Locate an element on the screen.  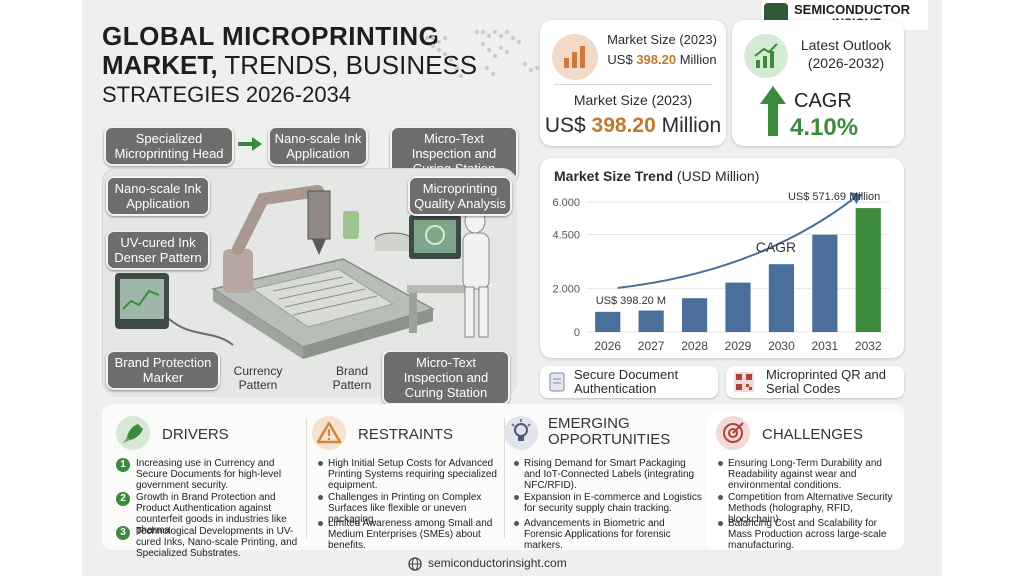
world-map-dots is located at coordinates (482, 54).